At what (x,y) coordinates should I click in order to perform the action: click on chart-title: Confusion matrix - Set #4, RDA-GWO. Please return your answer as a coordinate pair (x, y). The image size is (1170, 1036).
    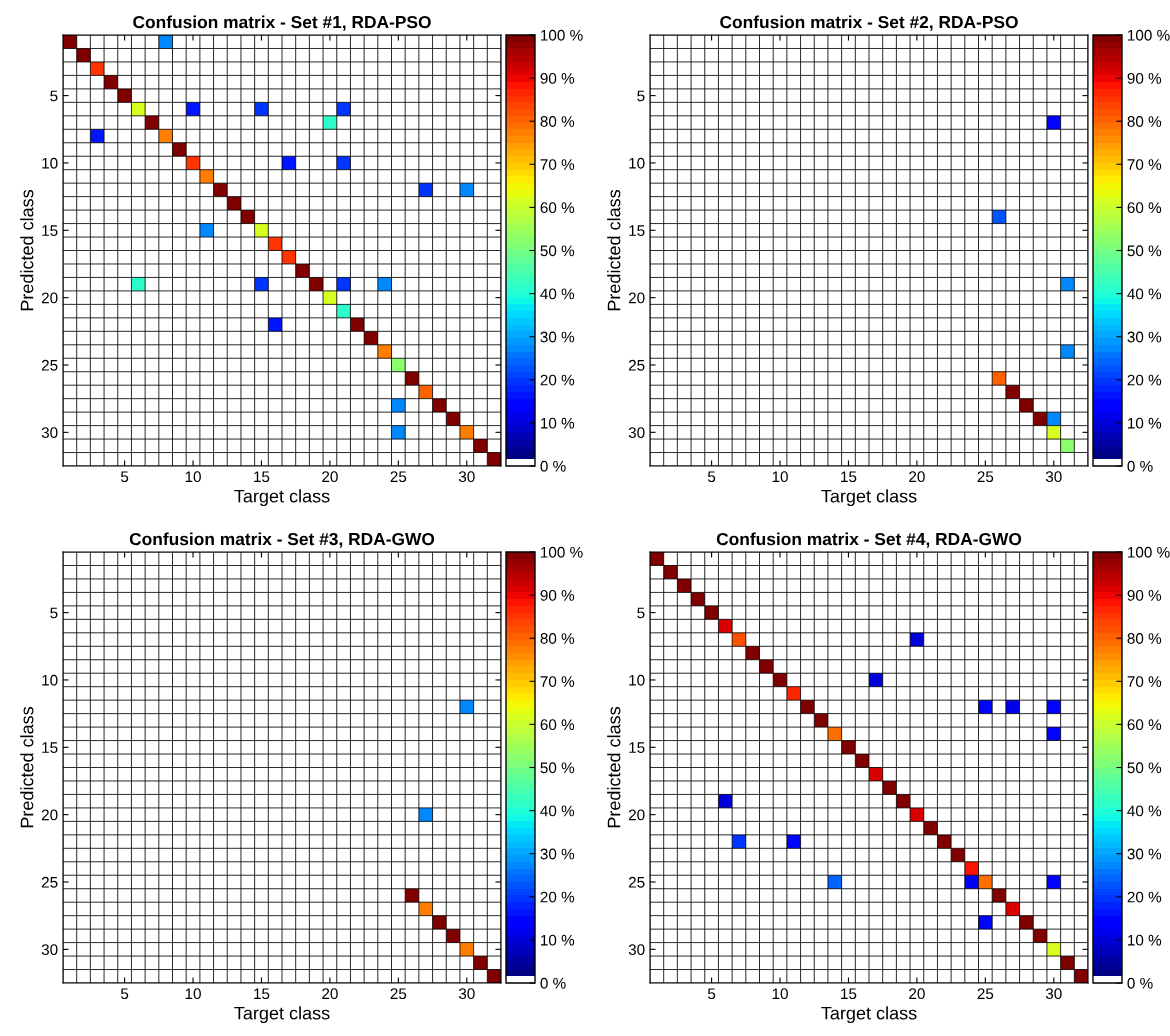
    Looking at the image, I should click on (869, 540).